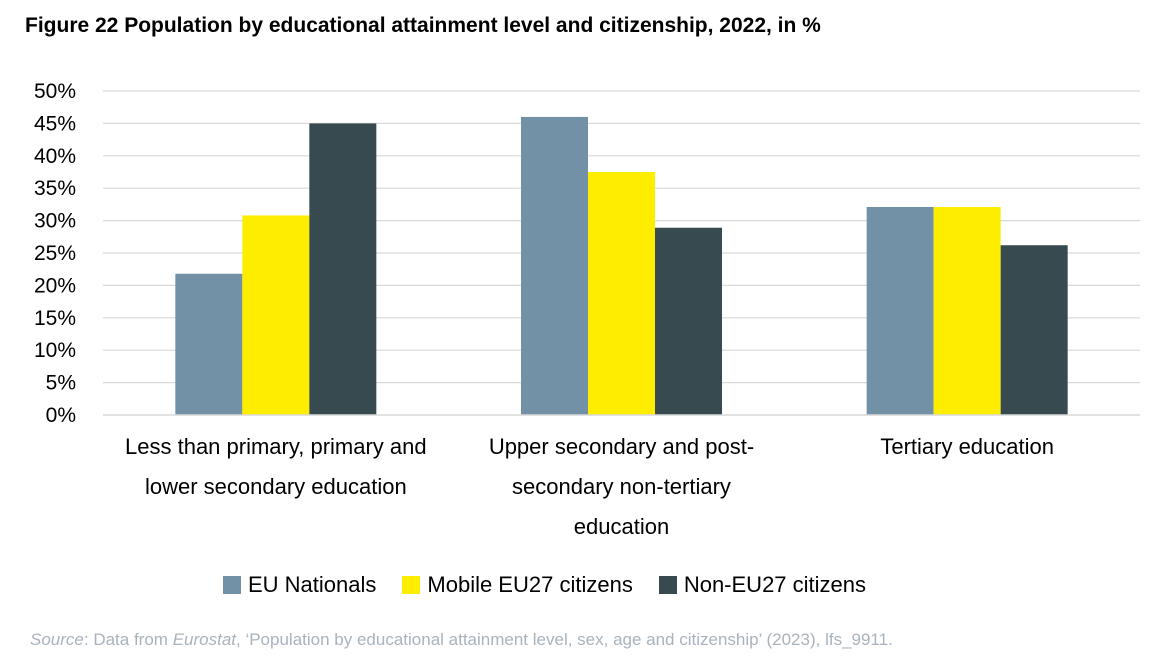 The width and height of the screenshot is (1155, 663). I want to click on x-category-label-line: Tertiary education, so click(967, 446).